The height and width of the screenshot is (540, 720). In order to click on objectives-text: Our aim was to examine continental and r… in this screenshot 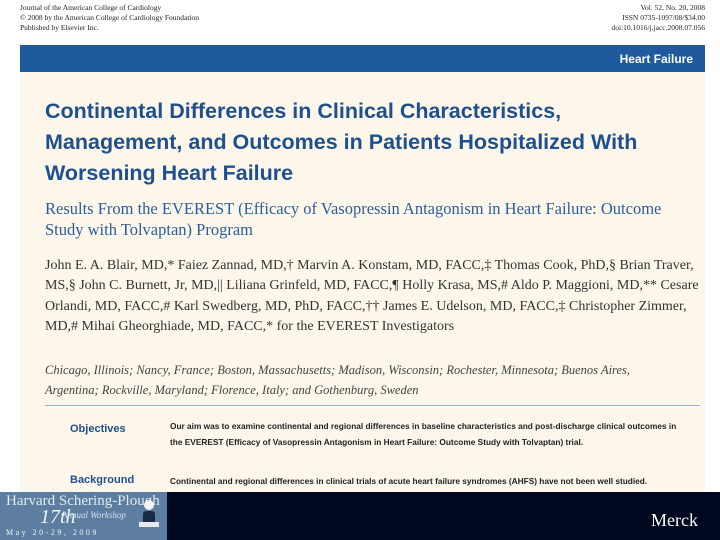, I will do `click(423, 434)`.